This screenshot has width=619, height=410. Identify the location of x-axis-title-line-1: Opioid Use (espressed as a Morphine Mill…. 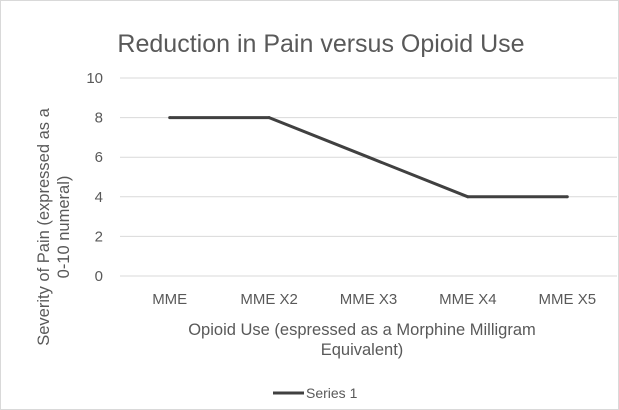
(362, 330).